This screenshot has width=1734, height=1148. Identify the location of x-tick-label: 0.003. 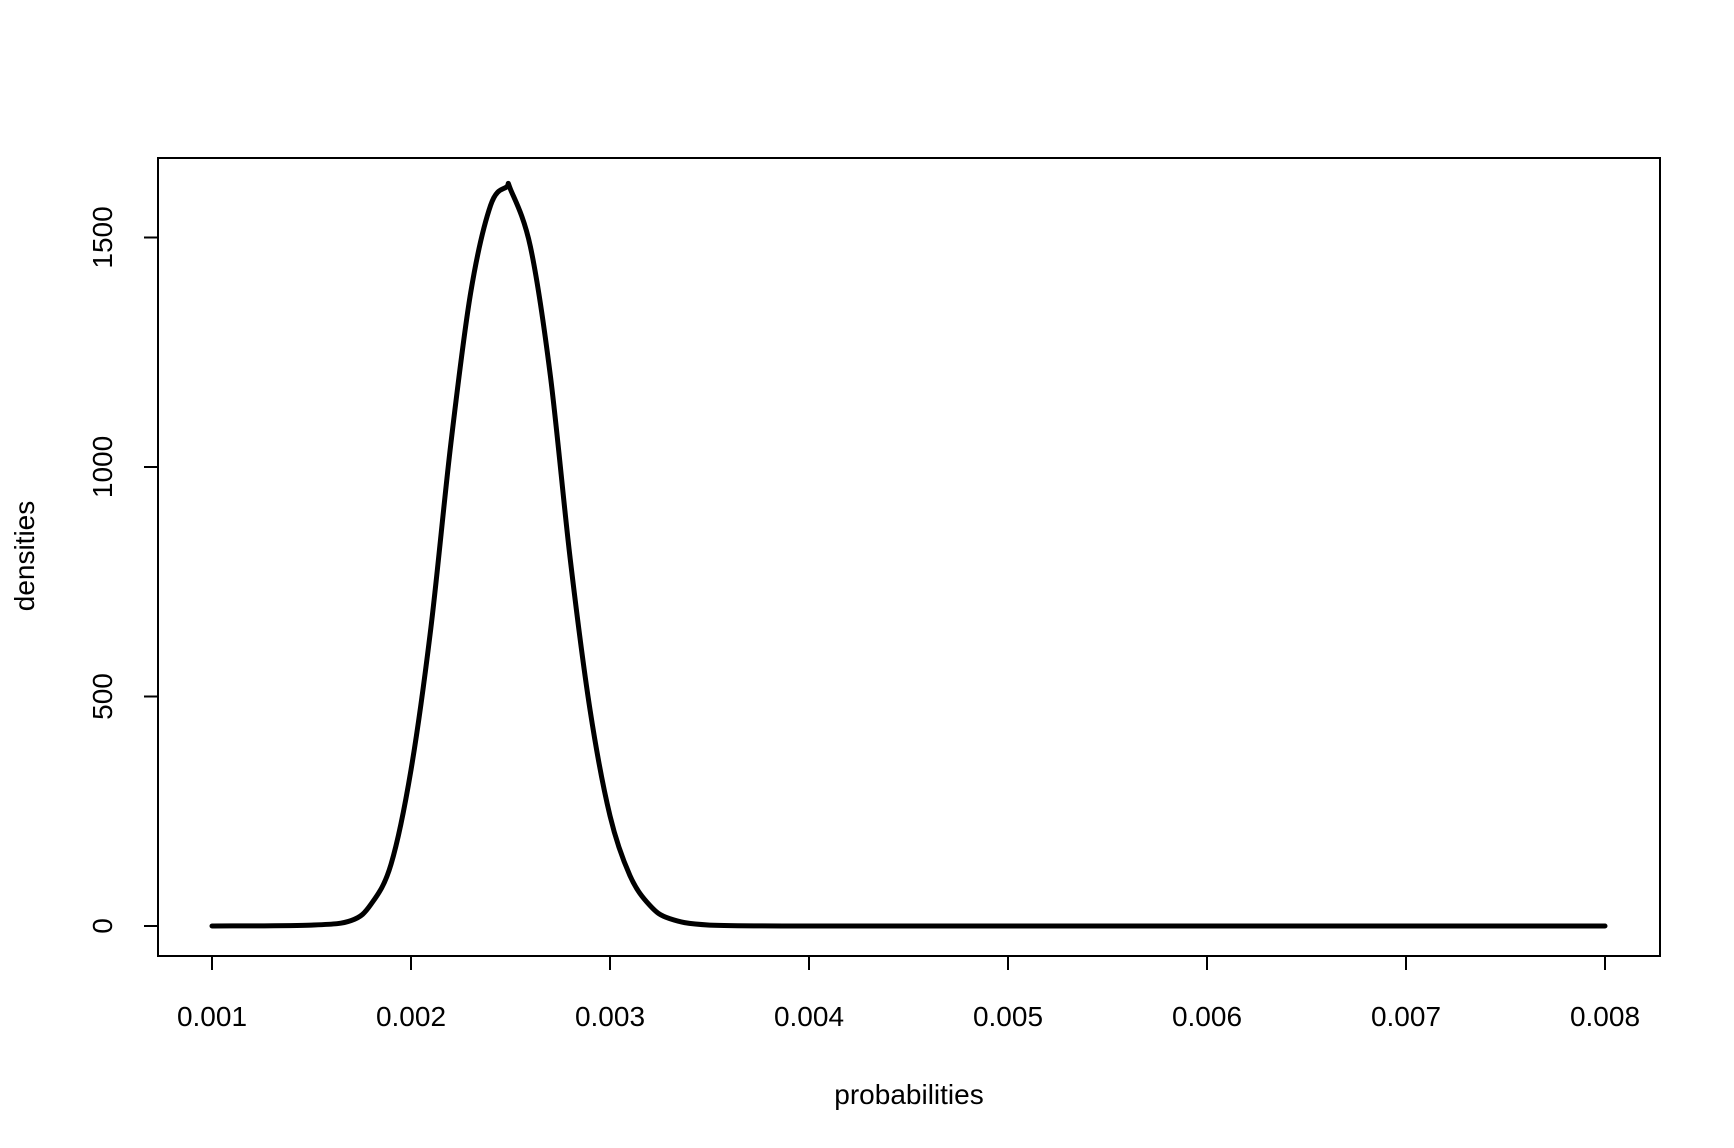
(610, 1016).